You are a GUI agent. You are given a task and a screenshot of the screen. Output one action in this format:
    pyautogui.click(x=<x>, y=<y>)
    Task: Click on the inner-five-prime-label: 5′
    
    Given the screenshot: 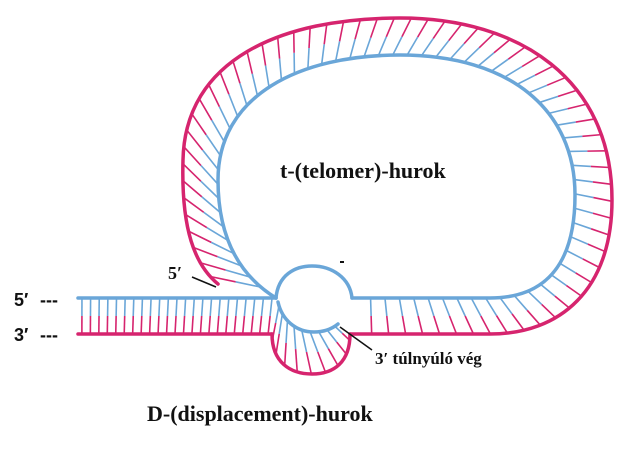 What is the action you would take?
    pyautogui.click(x=175, y=273)
    